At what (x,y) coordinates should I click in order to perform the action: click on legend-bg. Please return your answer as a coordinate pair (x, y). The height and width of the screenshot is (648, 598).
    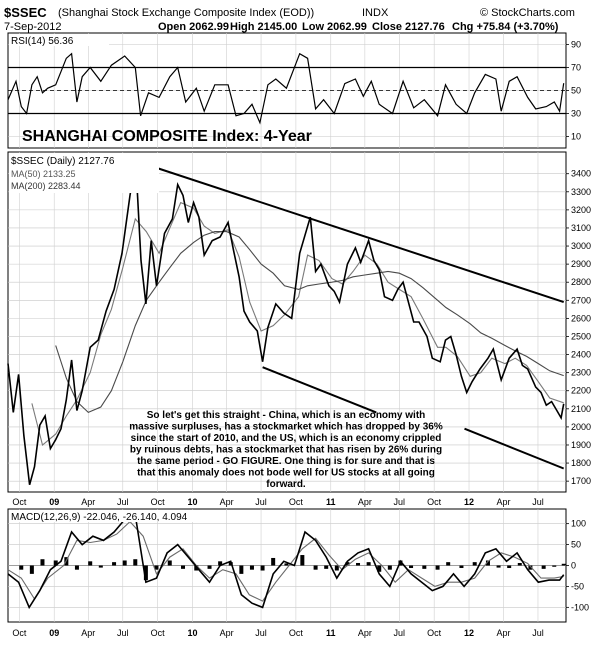
    Looking at the image, I should click on (84, 173).